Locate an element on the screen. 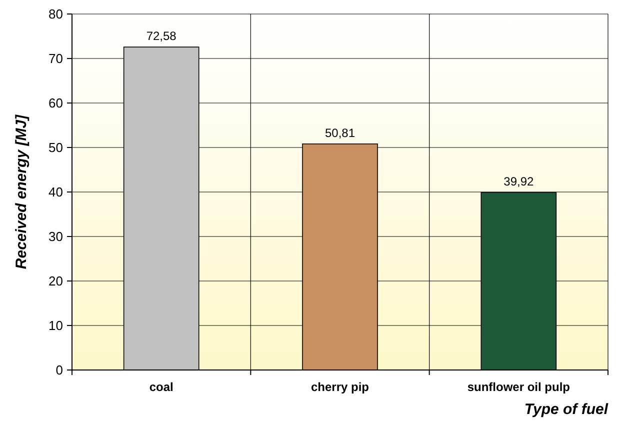 This screenshot has height=428, width=621. data-label: 39,92 is located at coordinates (519, 181).